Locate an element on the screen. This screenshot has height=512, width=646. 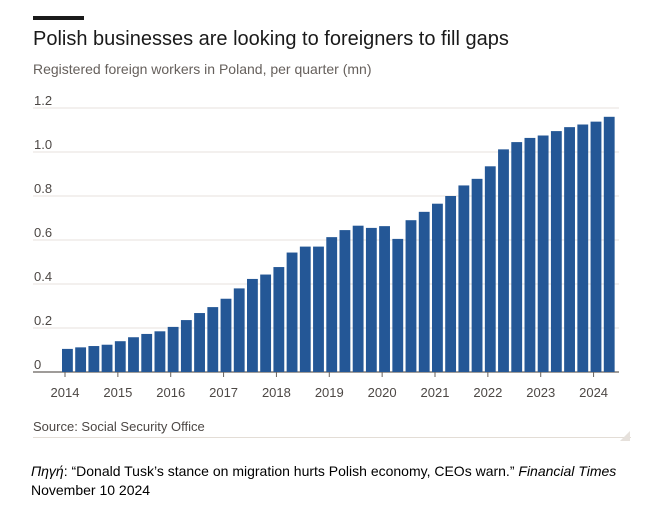
x-tick-label: 2015 is located at coordinates (117, 392).